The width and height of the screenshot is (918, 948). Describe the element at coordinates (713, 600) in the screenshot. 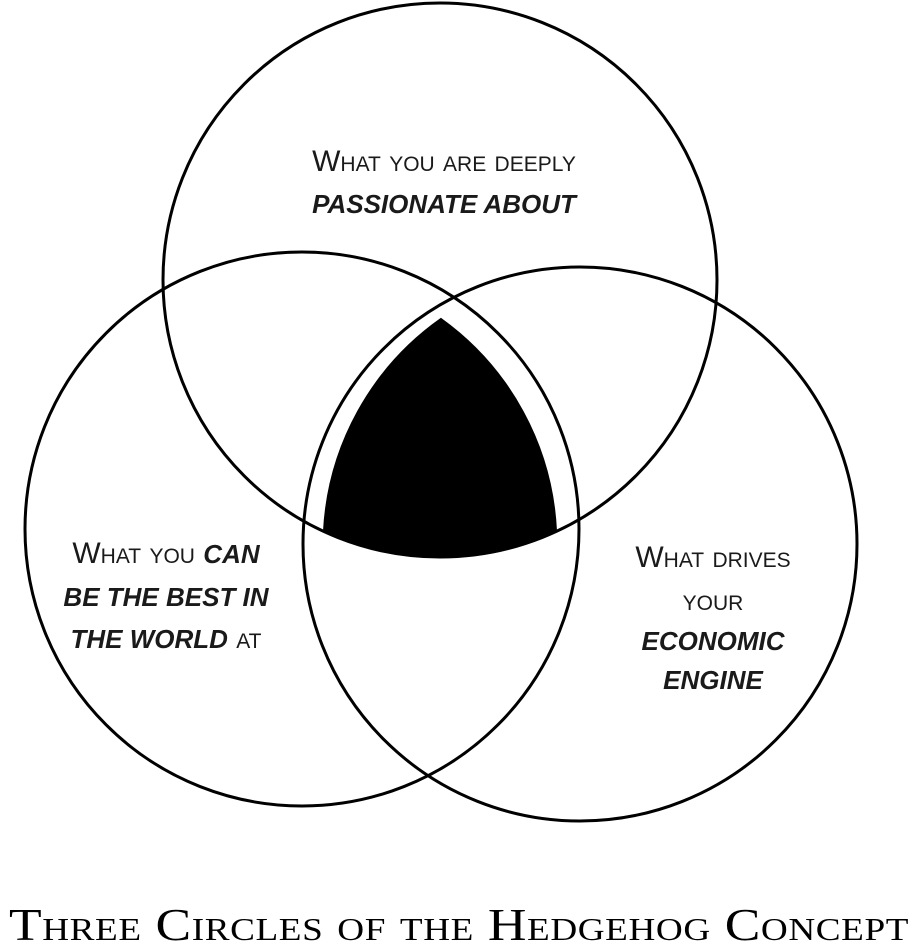

I see `engine-label-line2: your` at that location.